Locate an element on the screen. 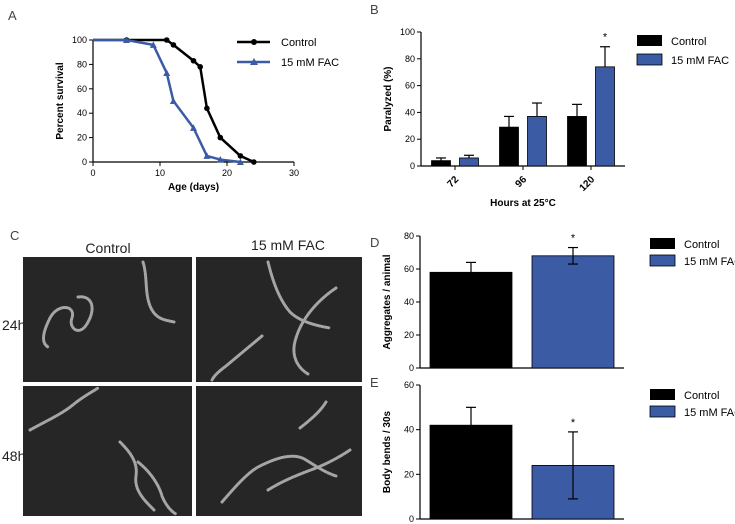  micrograph-control-48h is located at coordinates (107, 451).